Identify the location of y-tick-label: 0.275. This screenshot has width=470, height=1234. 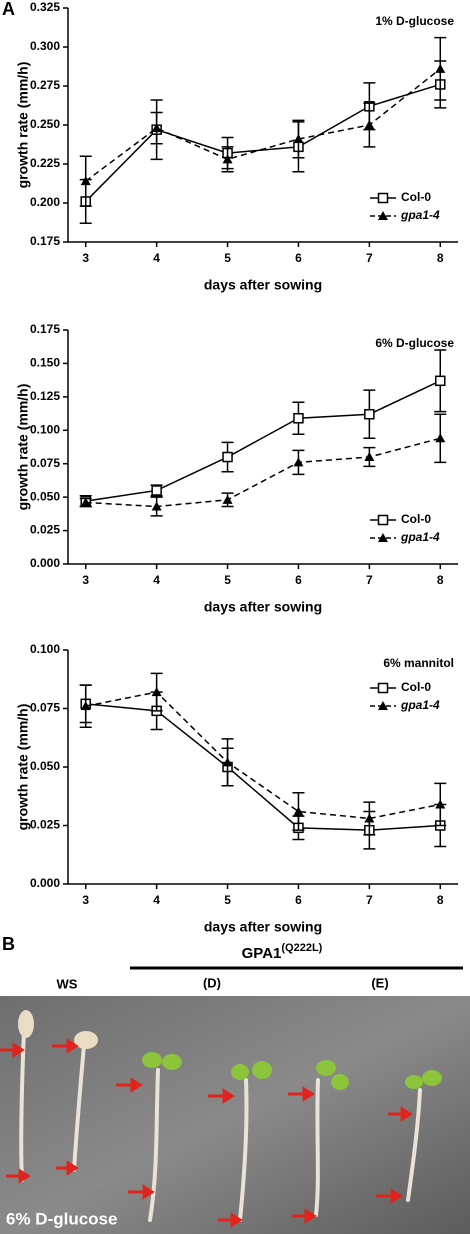
(45, 85).